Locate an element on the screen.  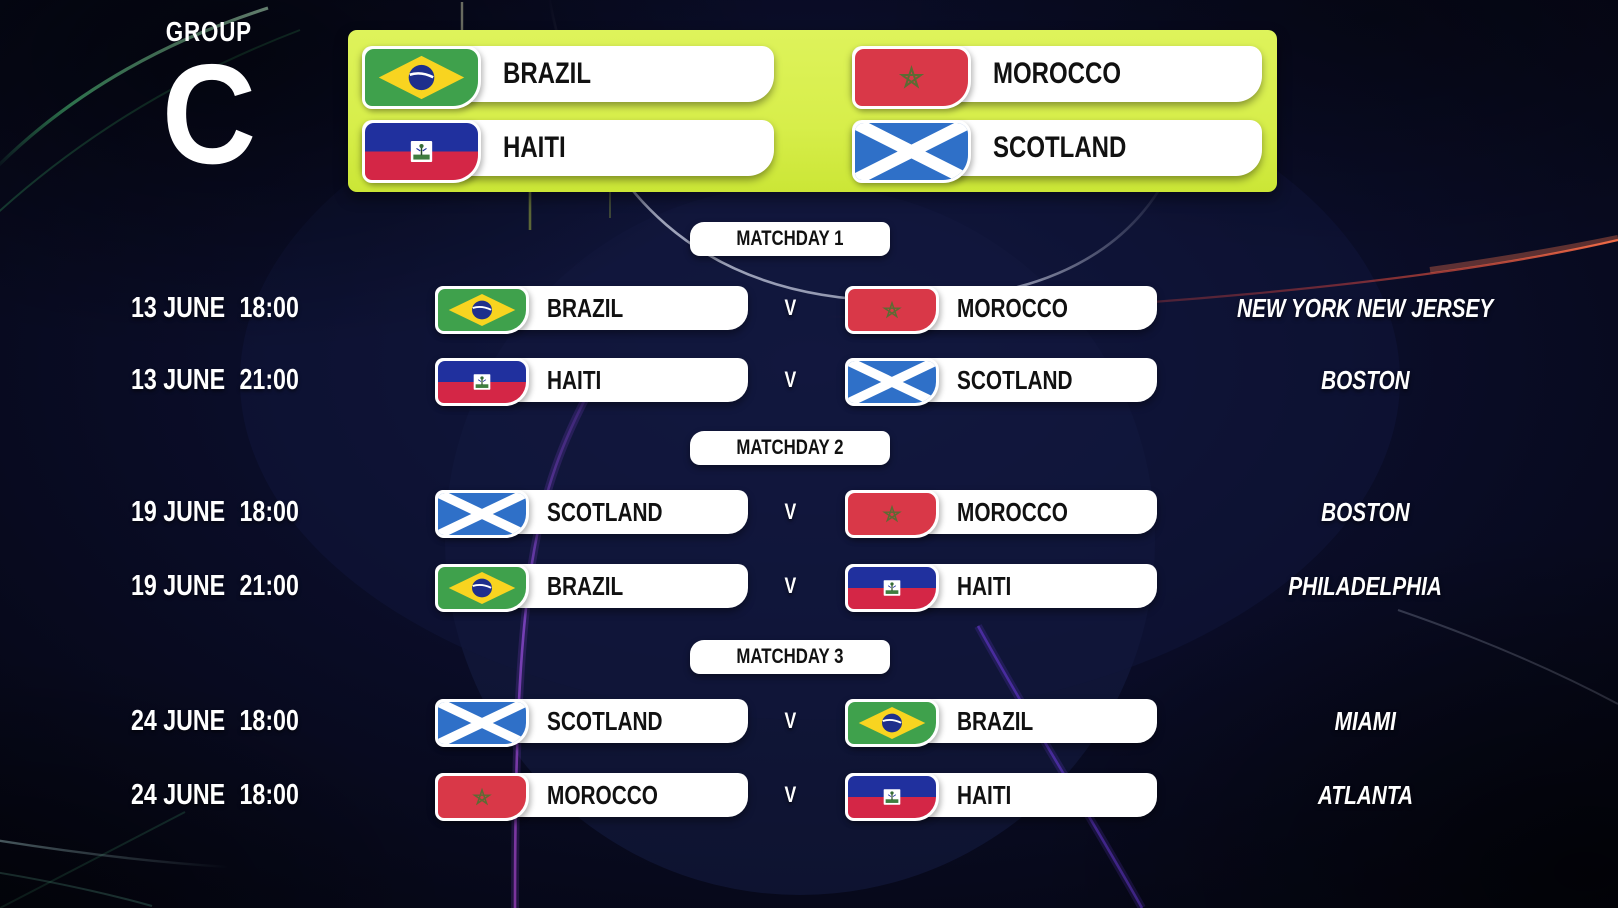
fixture-datetime: 13 JUNE 21:00 is located at coordinates (215, 380).